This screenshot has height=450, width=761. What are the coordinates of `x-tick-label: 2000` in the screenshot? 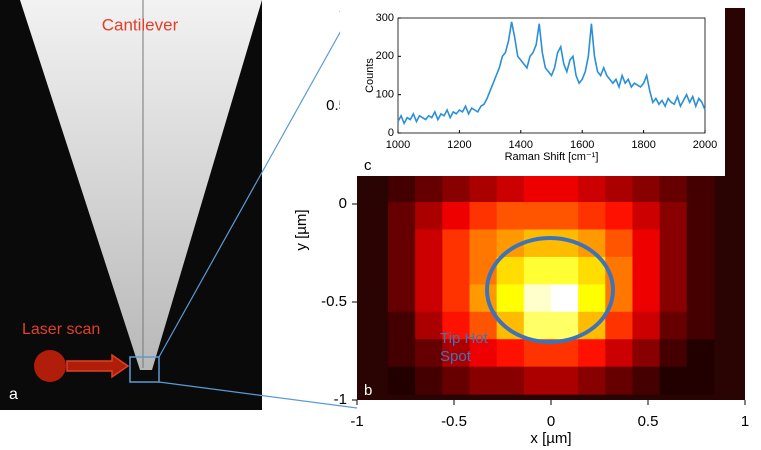 It's located at (705, 145).